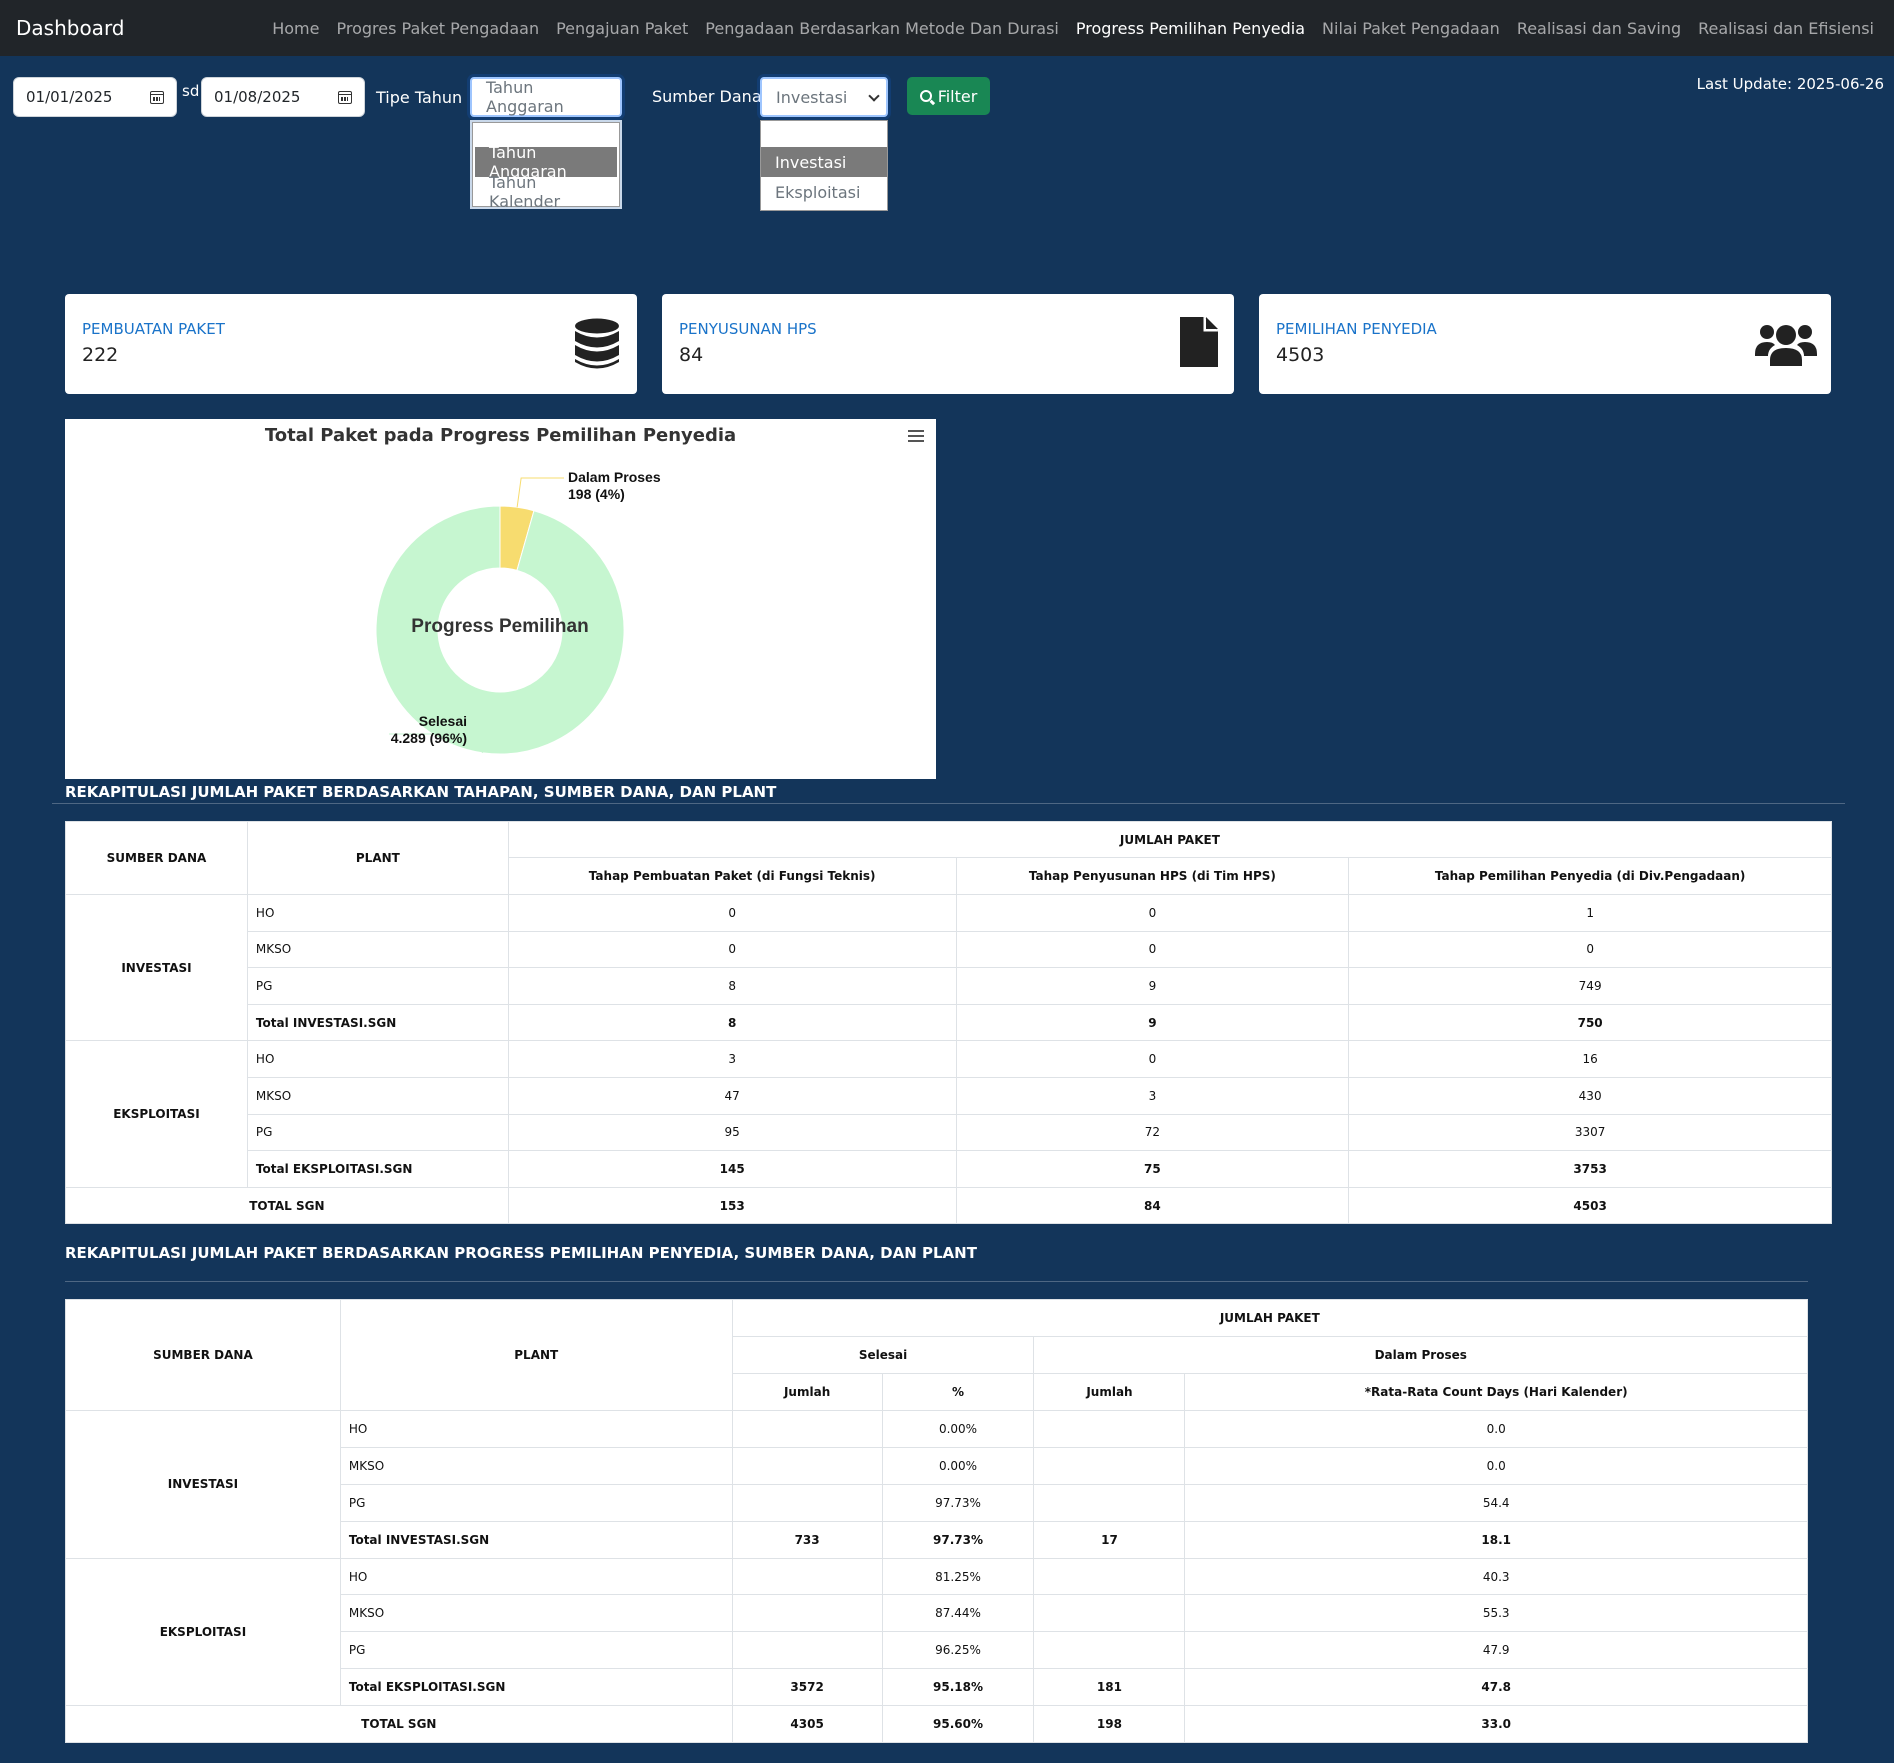  Describe the element at coordinates (296, 28) in the screenshot. I see `nav-home: Home` at that location.